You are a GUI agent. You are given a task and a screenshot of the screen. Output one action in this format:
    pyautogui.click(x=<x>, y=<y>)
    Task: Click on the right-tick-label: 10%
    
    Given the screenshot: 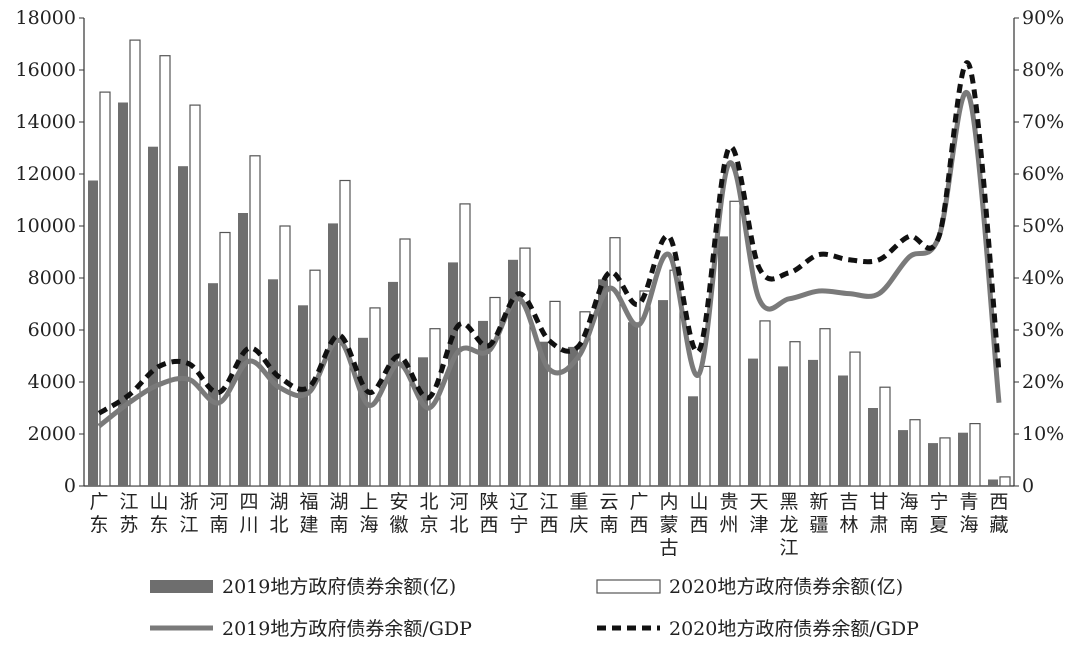 What is the action you would take?
    pyautogui.click(x=1043, y=434)
    